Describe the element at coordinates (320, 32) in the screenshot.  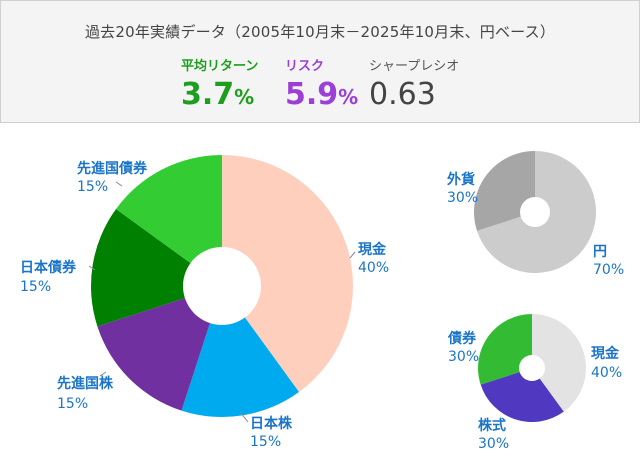
I see `period-caption: 過去20年実績データ（2005年10月末－2025年10月末、円ベース）` at that location.